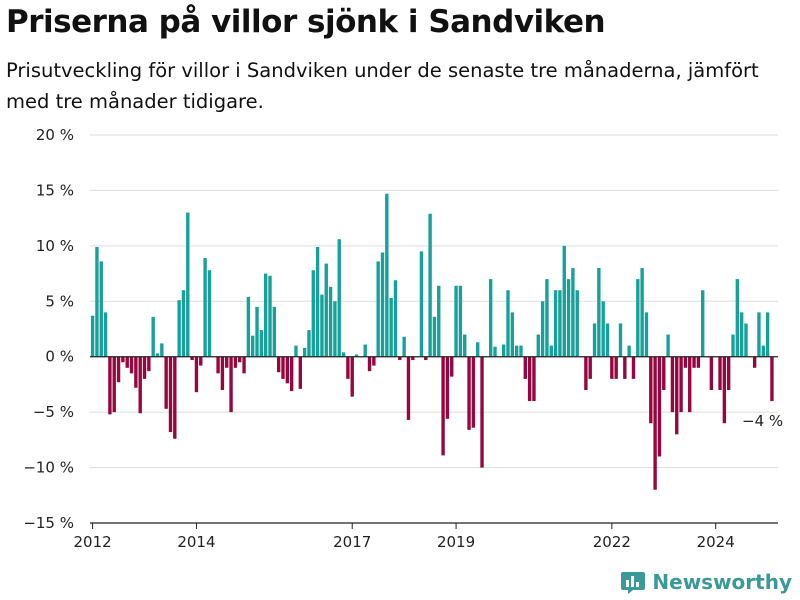  I want to click on x-tick-label: 2012, so click(93, 542).